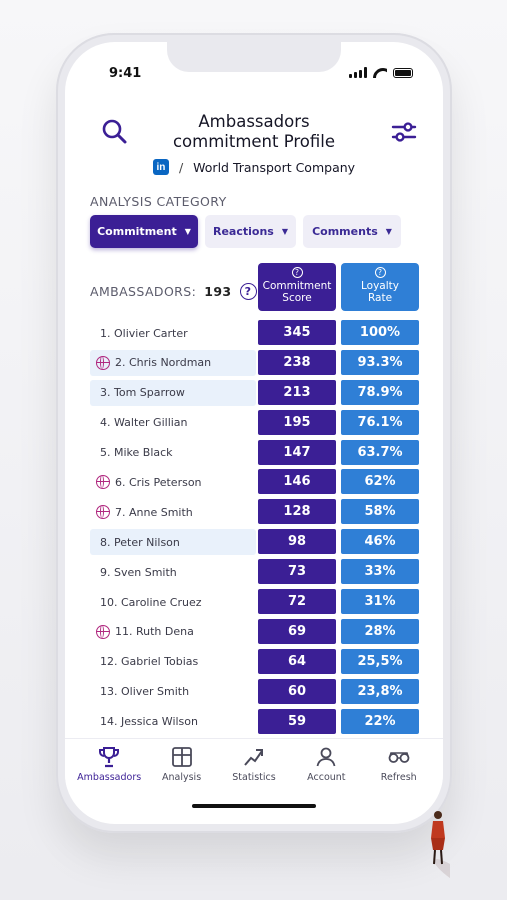 This screenshot has width=507, height=900. I want to click on signal-icon, so click(358, 72).